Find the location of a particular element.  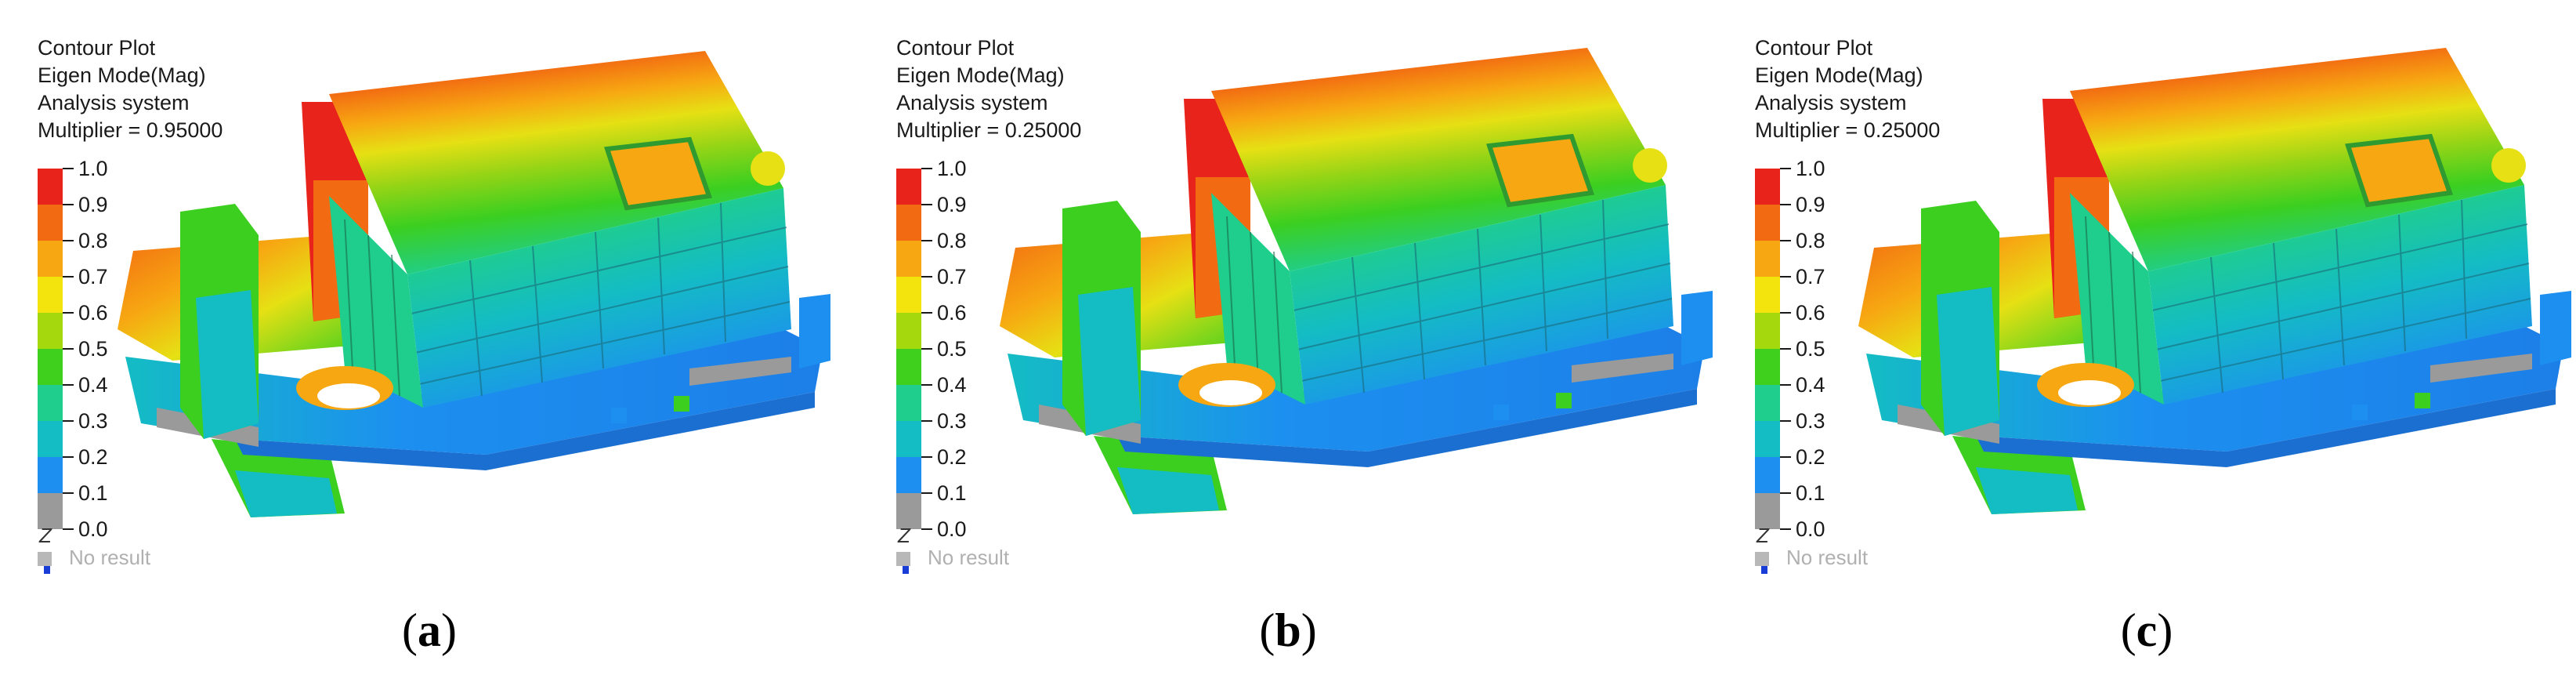

no-result-swatch is located at coordinates (903, 559).